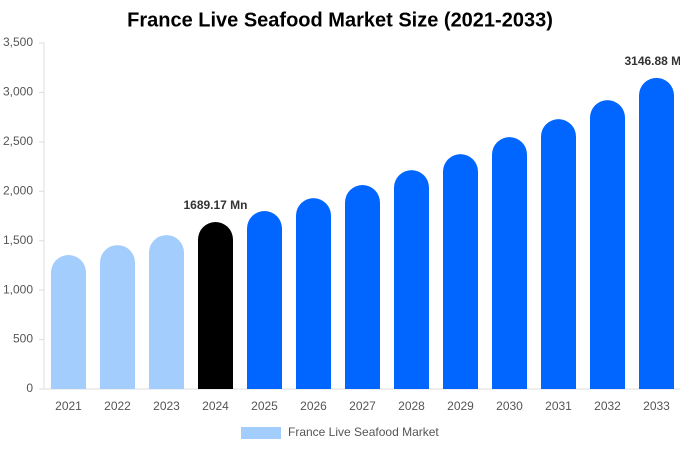 This screenshot has width=680, height=450. I want to click on x-tick-label: 2026, so click(313, 406).